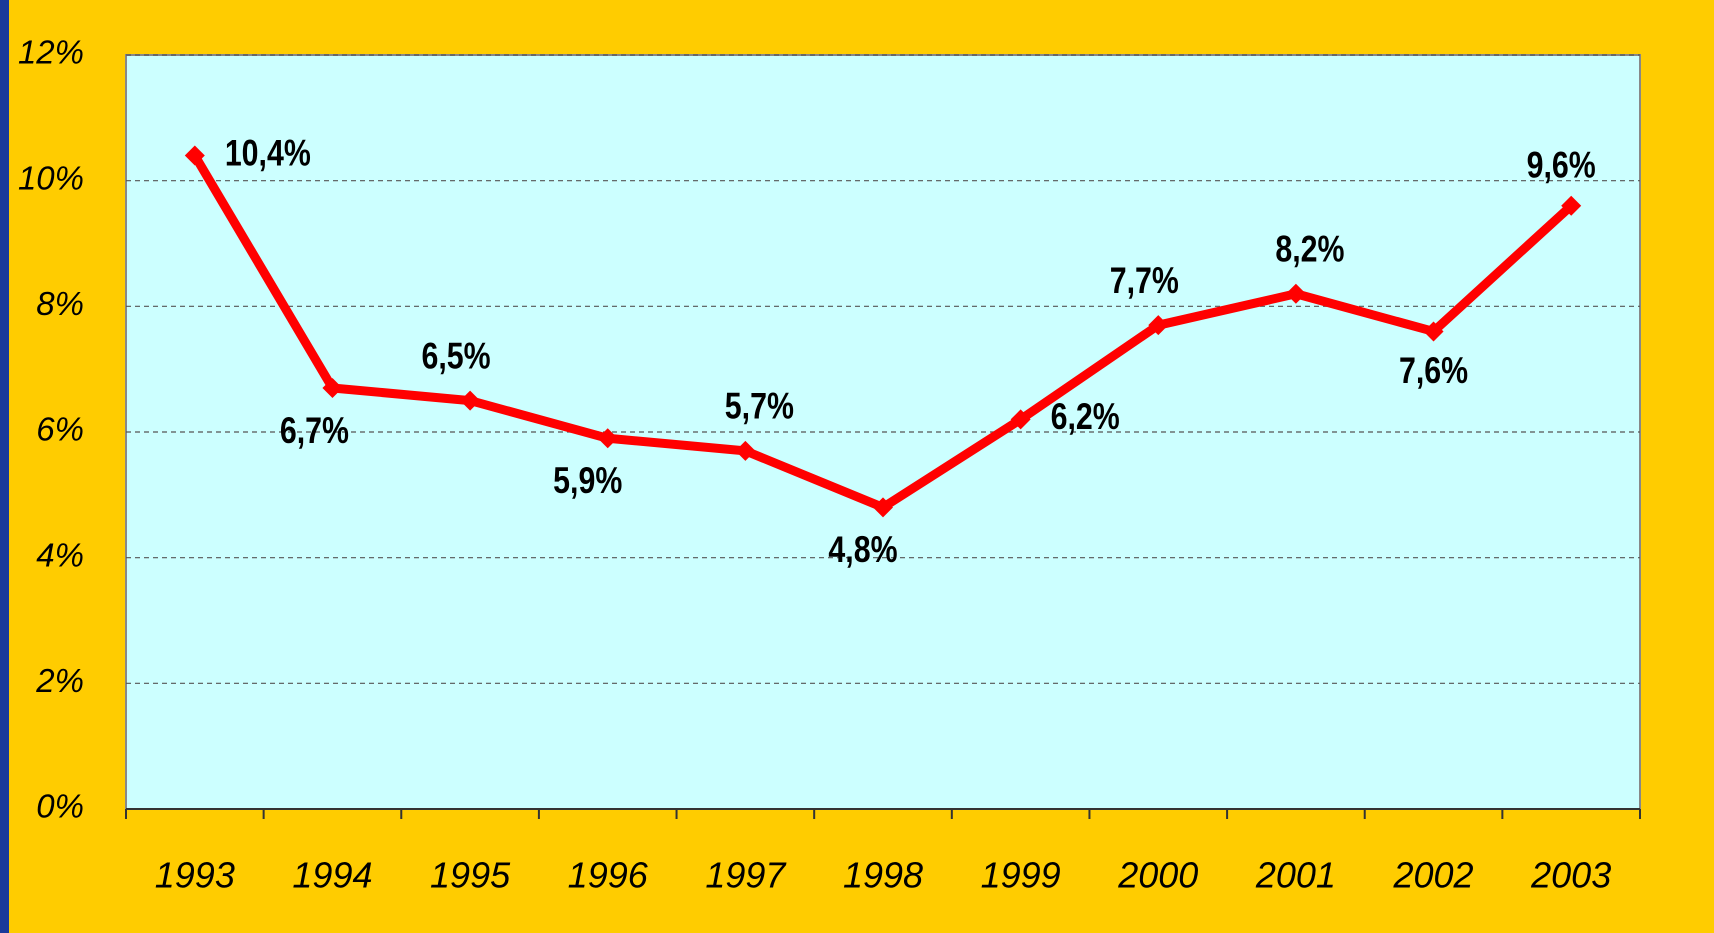 This screenshot has height=933, width=1714. Describe the element at coordinates (314, 431) in the screenshot. I see `data-label: 6,7%` at that location.